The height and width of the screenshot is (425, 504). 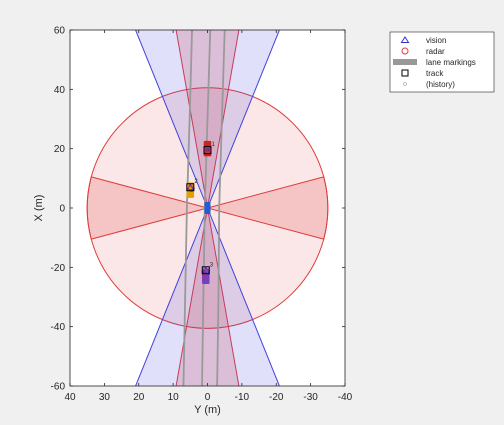 I want to click on legend: vision radar lane markings track (history), so click(x=442, y=62).